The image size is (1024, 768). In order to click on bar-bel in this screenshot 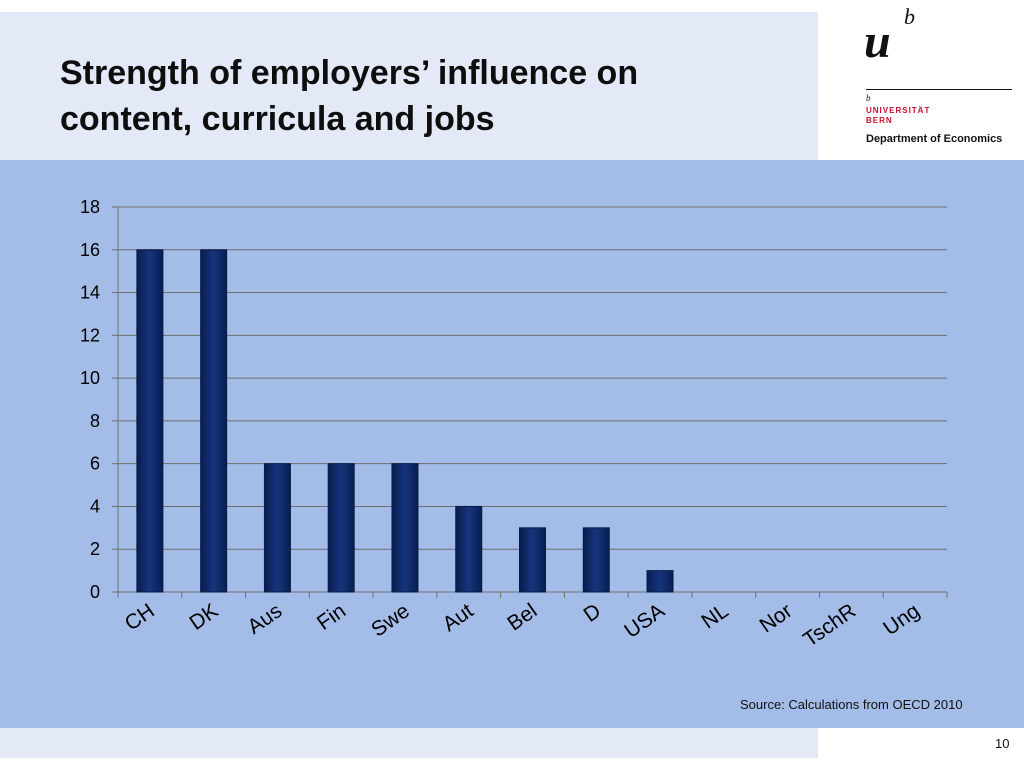, I will do `click(532, 560)`.